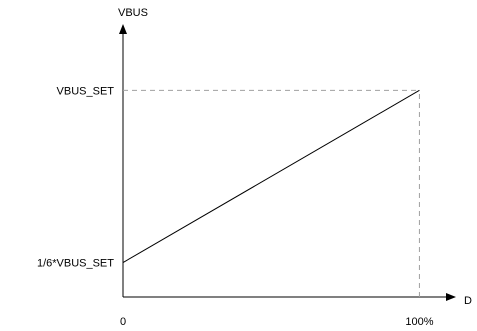  What do you see at coordinates (86, 91) in the screenshot?
I see `y-tick-label: VBUS_SET` at bounding box center [86, 91].